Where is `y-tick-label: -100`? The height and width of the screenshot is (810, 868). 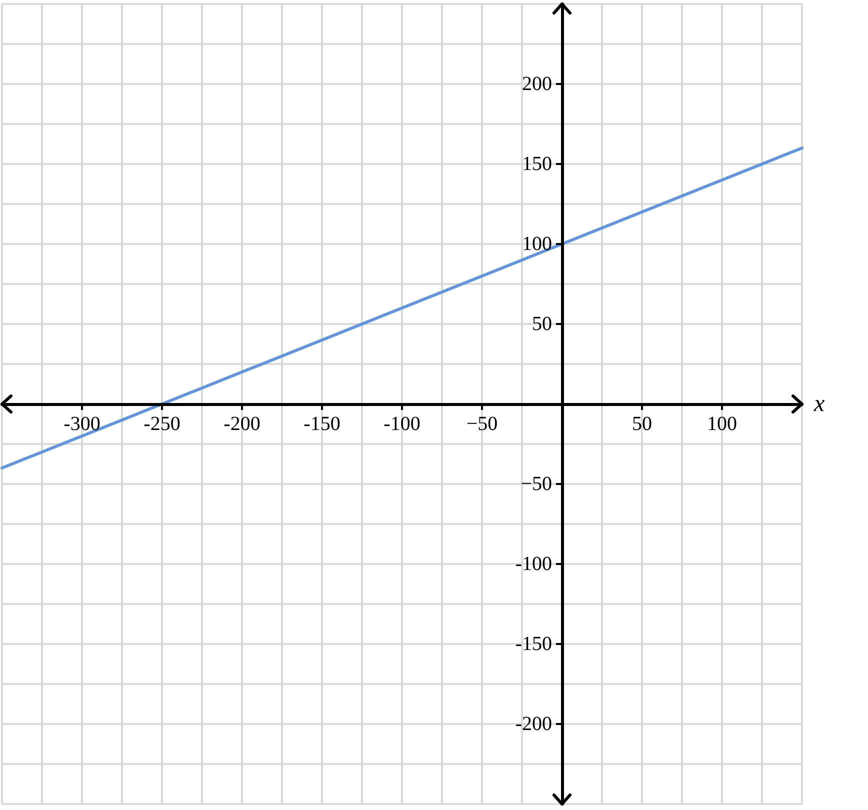
y-tick-label: -100 is located at coordinates (533, 564).